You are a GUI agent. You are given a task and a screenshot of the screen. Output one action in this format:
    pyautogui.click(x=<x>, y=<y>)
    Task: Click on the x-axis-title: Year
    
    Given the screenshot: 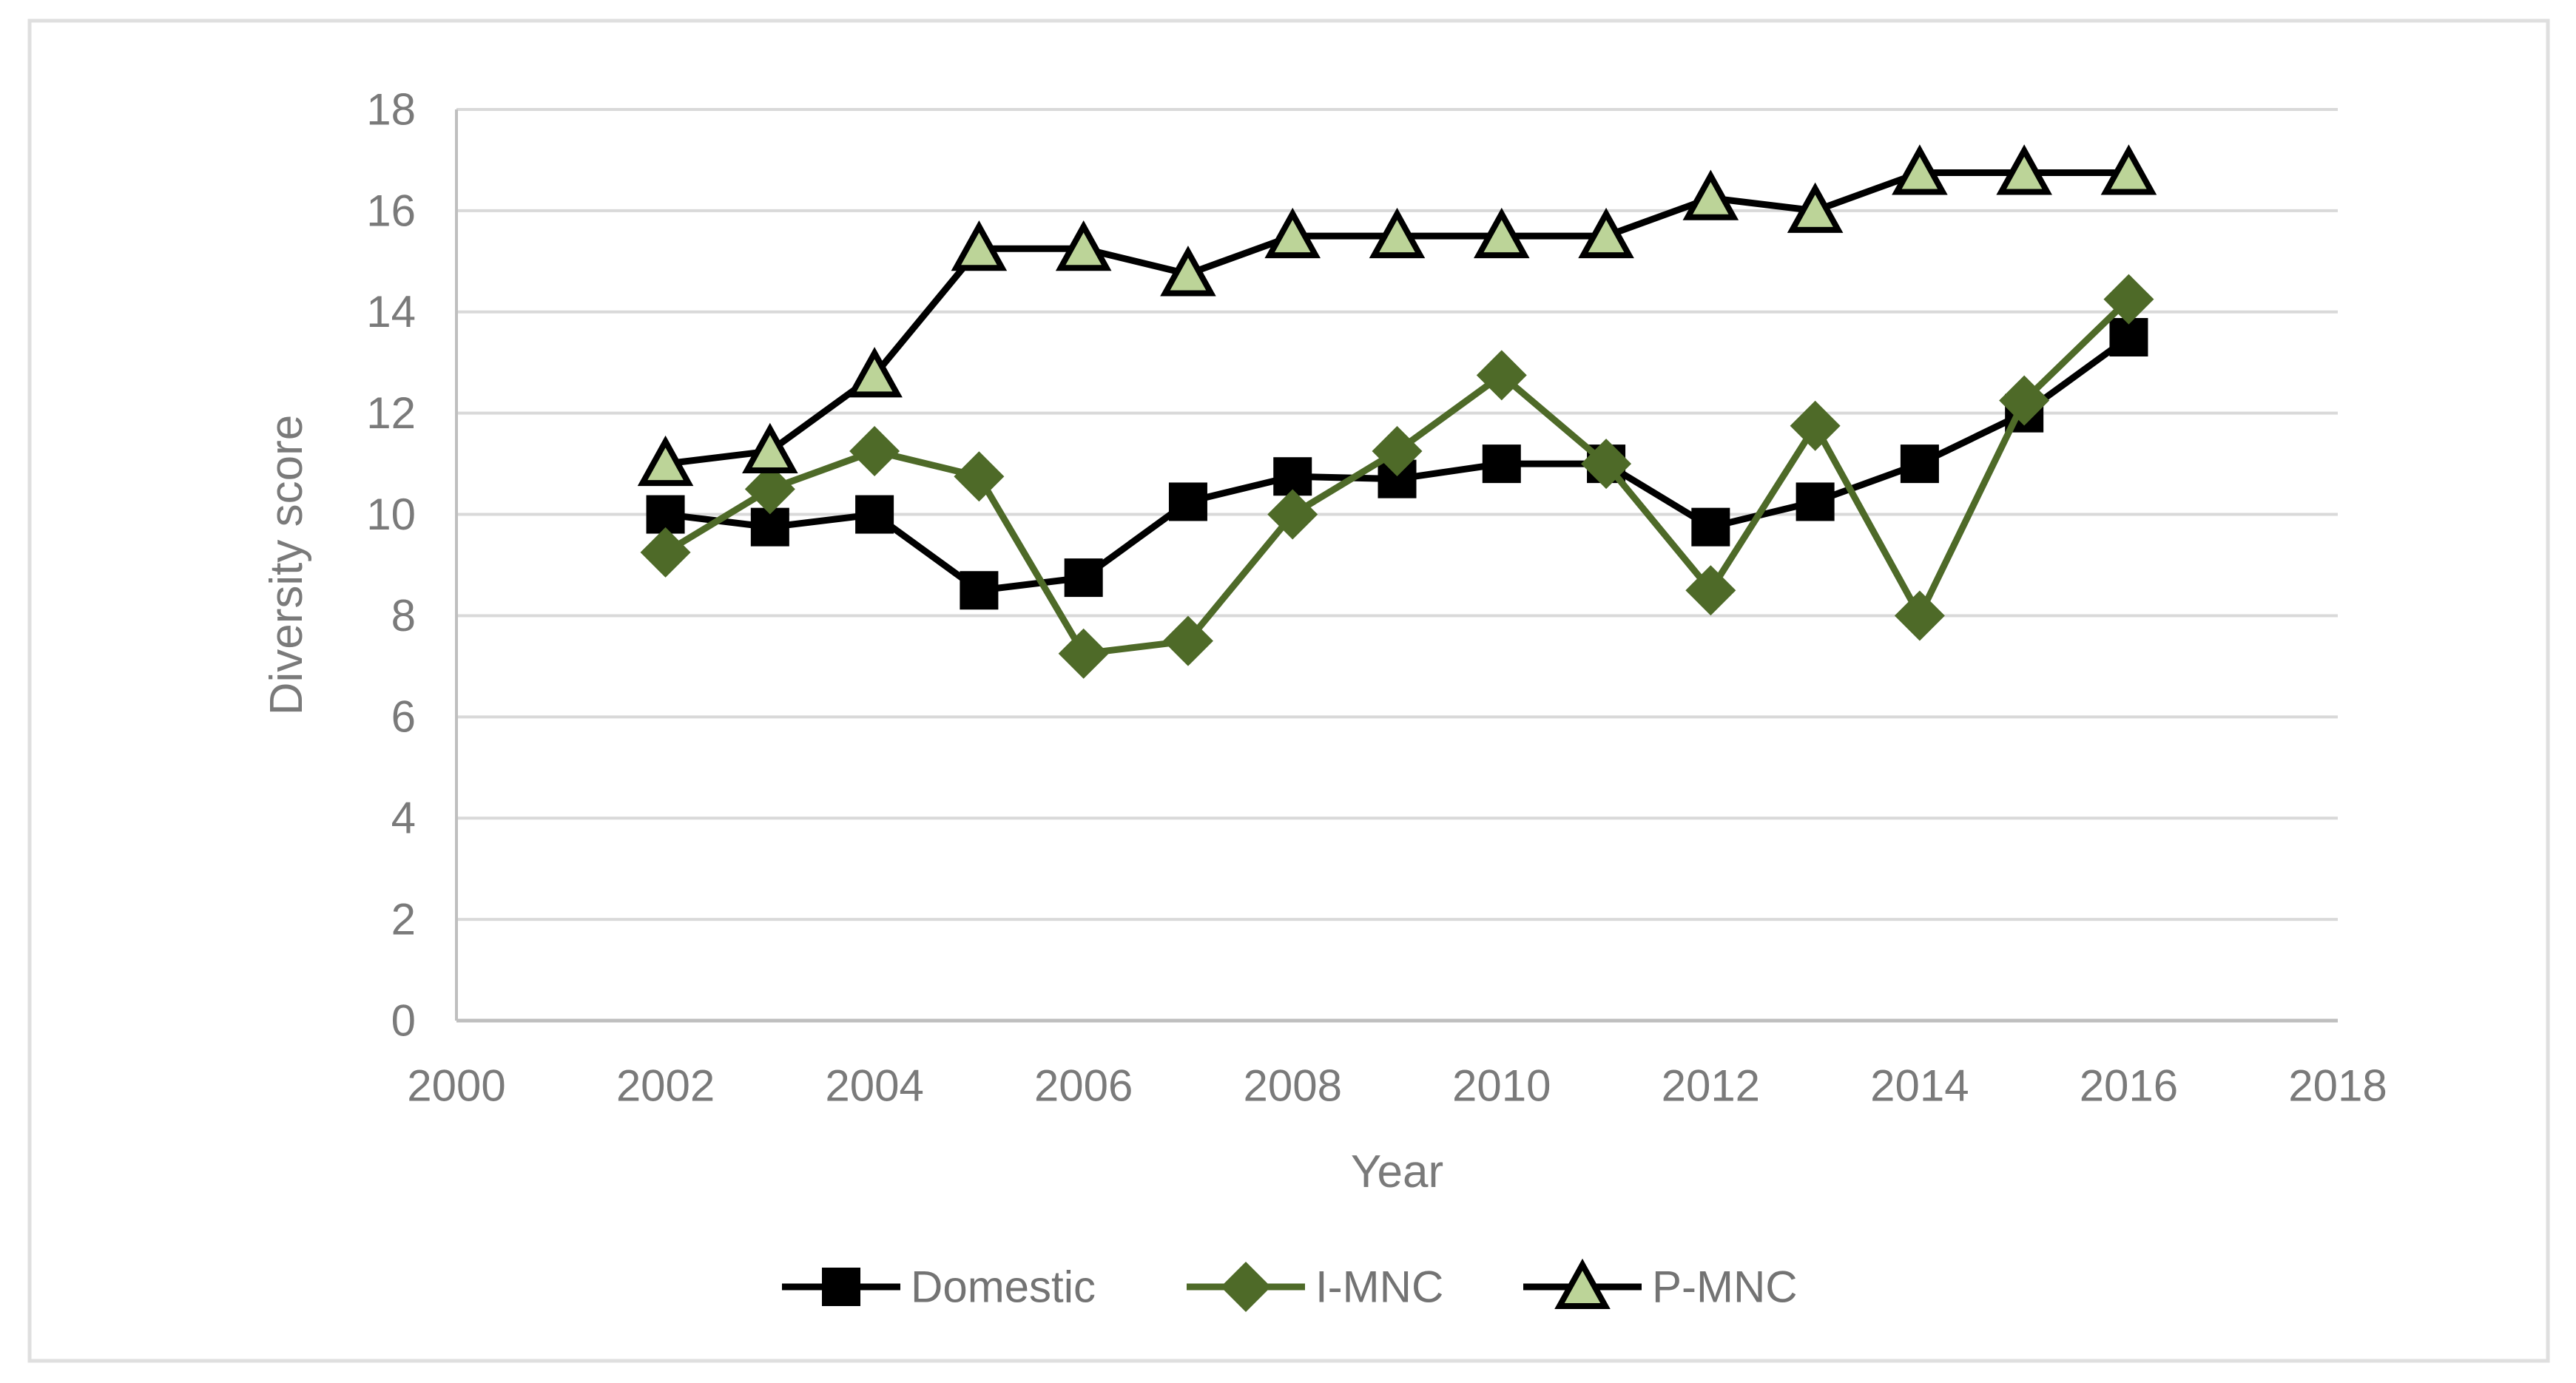 What is the action you would take?
    pyautogui.click(x=1397, y=1172)
    